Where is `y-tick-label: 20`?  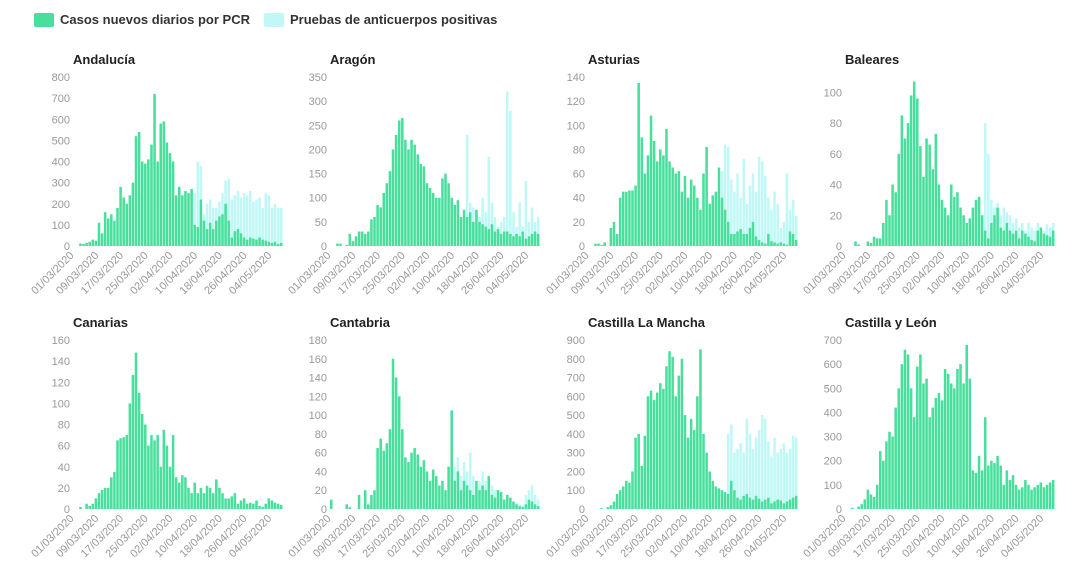
y-tick-label: 20 is located at coordinates (64, 489).